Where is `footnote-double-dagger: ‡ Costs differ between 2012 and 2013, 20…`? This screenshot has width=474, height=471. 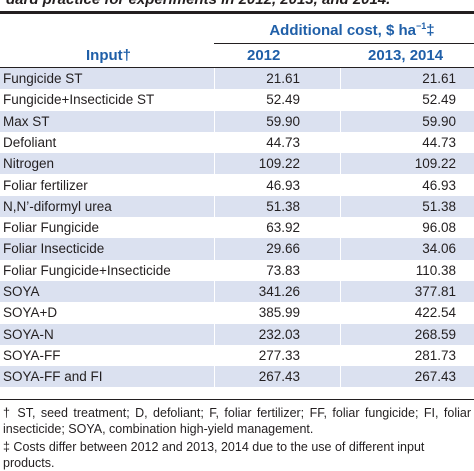
footnote-double-dagger: ‡ Costs differ between 2012 and 2013, 20… is located at coordinates (214, 455).